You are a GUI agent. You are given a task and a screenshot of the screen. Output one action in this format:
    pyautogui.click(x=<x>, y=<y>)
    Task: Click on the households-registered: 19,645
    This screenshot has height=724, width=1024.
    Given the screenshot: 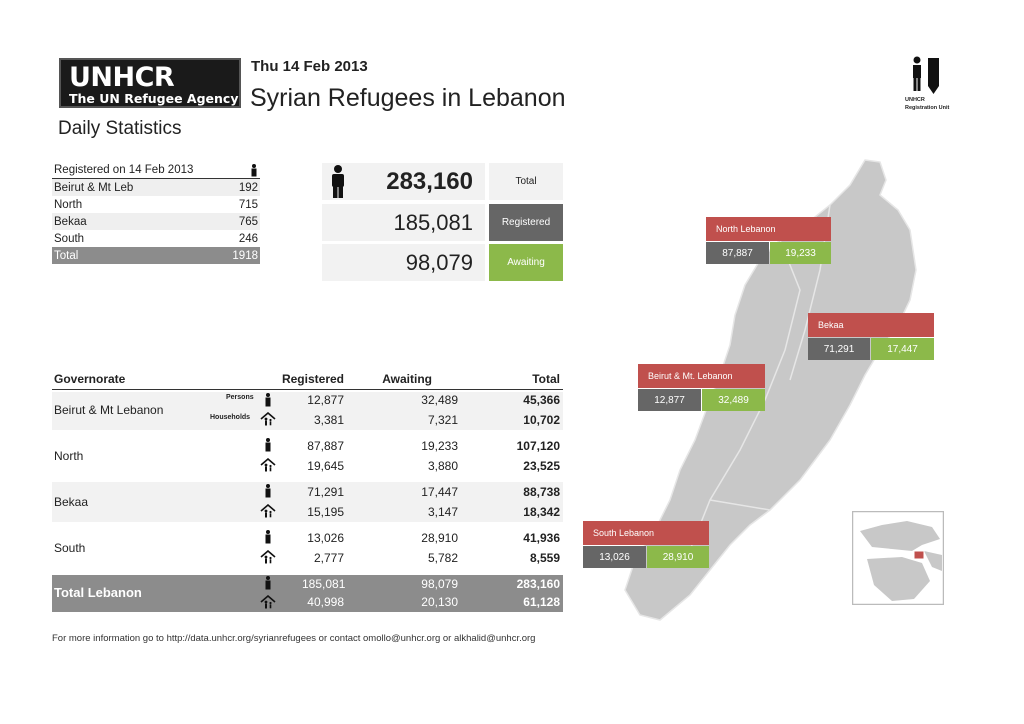 What is the action you would take?
    pyautogui.click(x=325, y=466)
    